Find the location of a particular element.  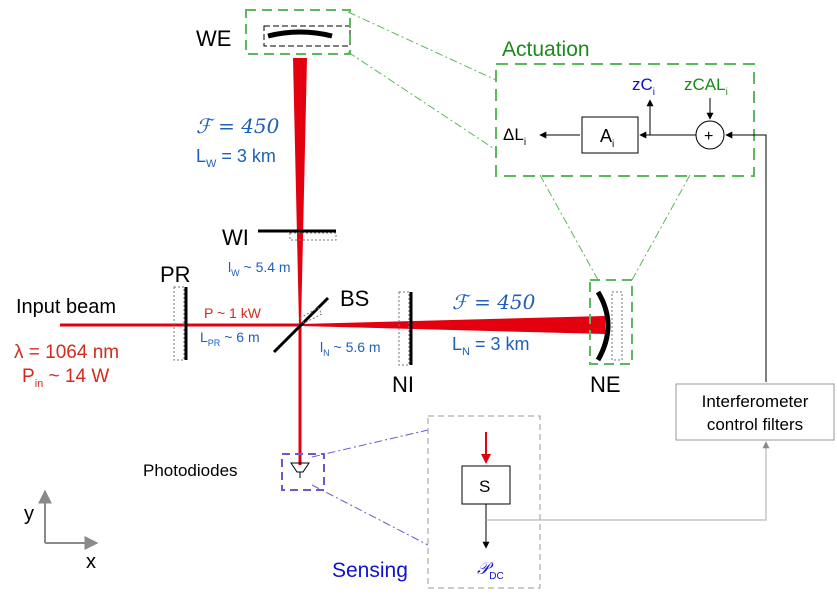

actuator-label: Ai is located at coordinates (607, 138).